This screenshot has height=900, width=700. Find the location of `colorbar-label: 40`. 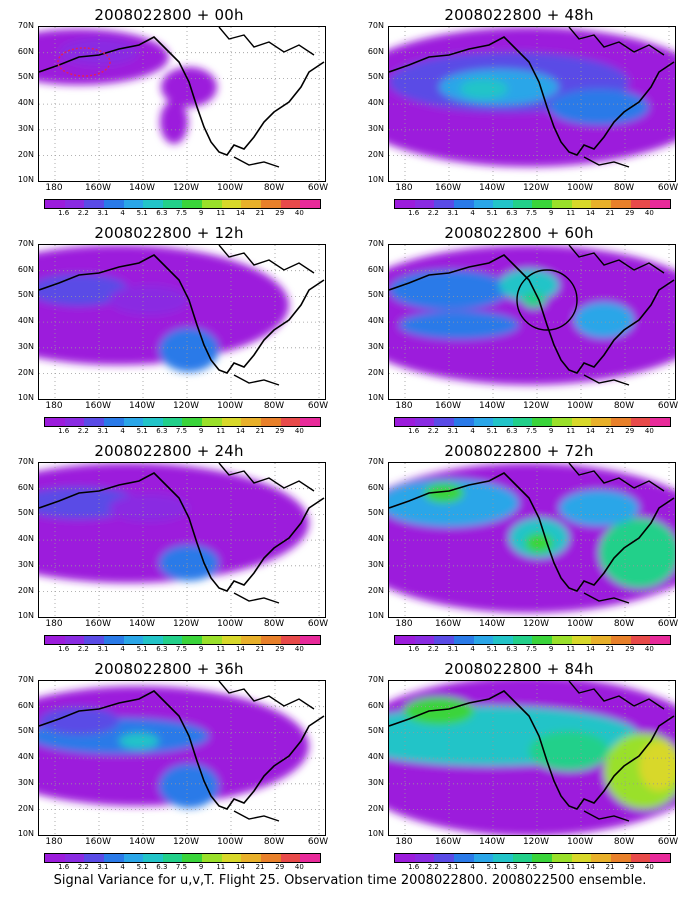

colorbar-label: 40 is located at coordinates (299, 431).